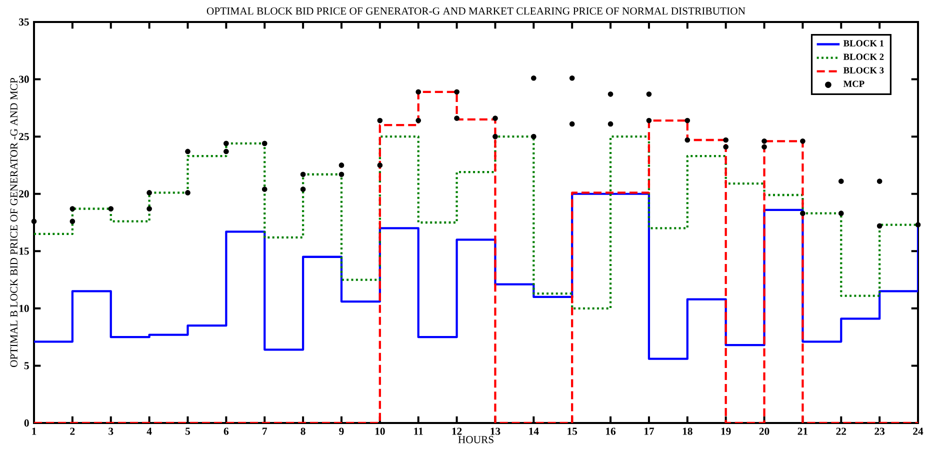 Image resolution: width=927 pixels, height=460 pixels. I want to click on x-tick-label: 10, so click(380, 431).